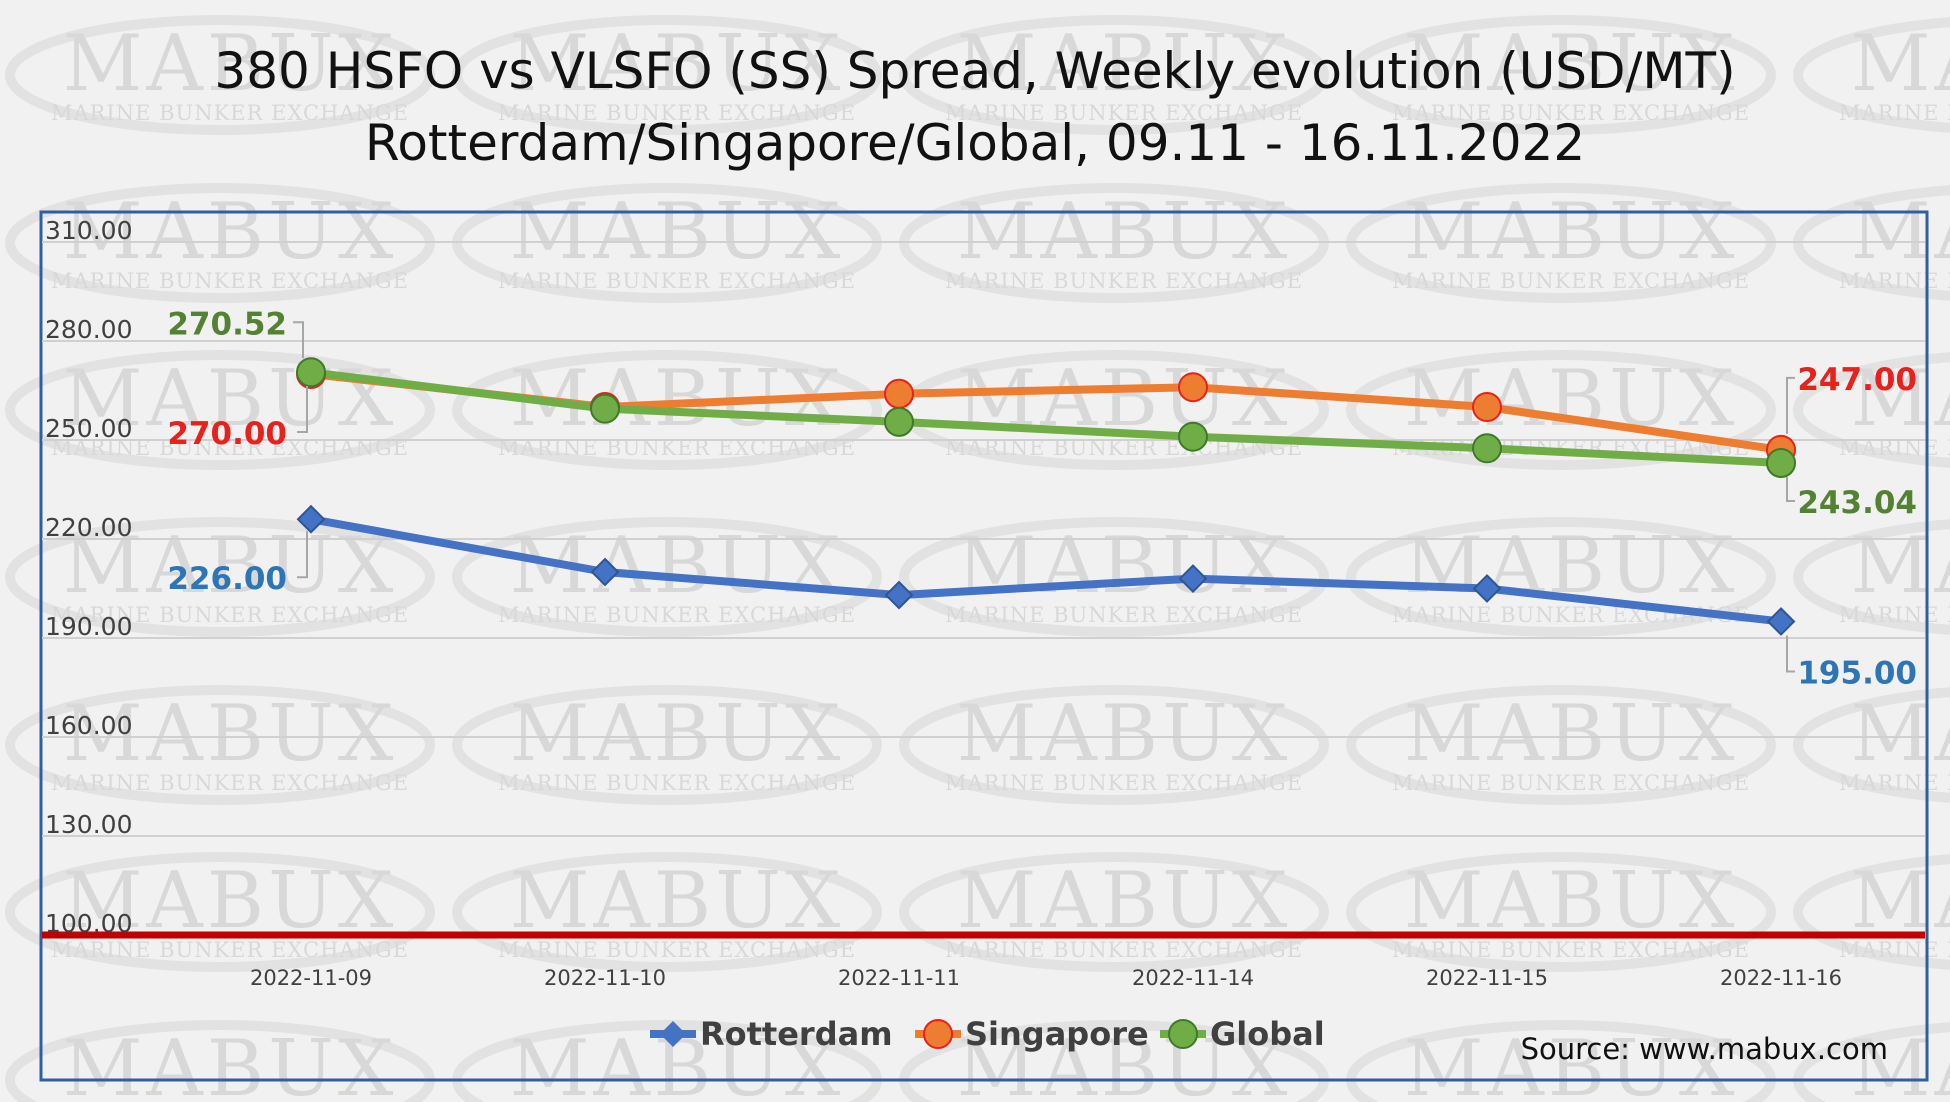 Image resolution: width=1950 pixels, height=1102 pixels. I want to click on y-tick-label: 190.00, so click(88, 626).